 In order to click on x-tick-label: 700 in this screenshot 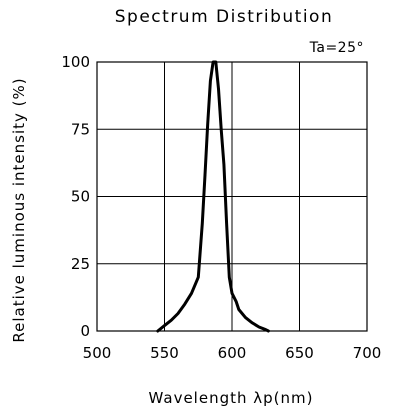, I will do `click(367, 353)`.